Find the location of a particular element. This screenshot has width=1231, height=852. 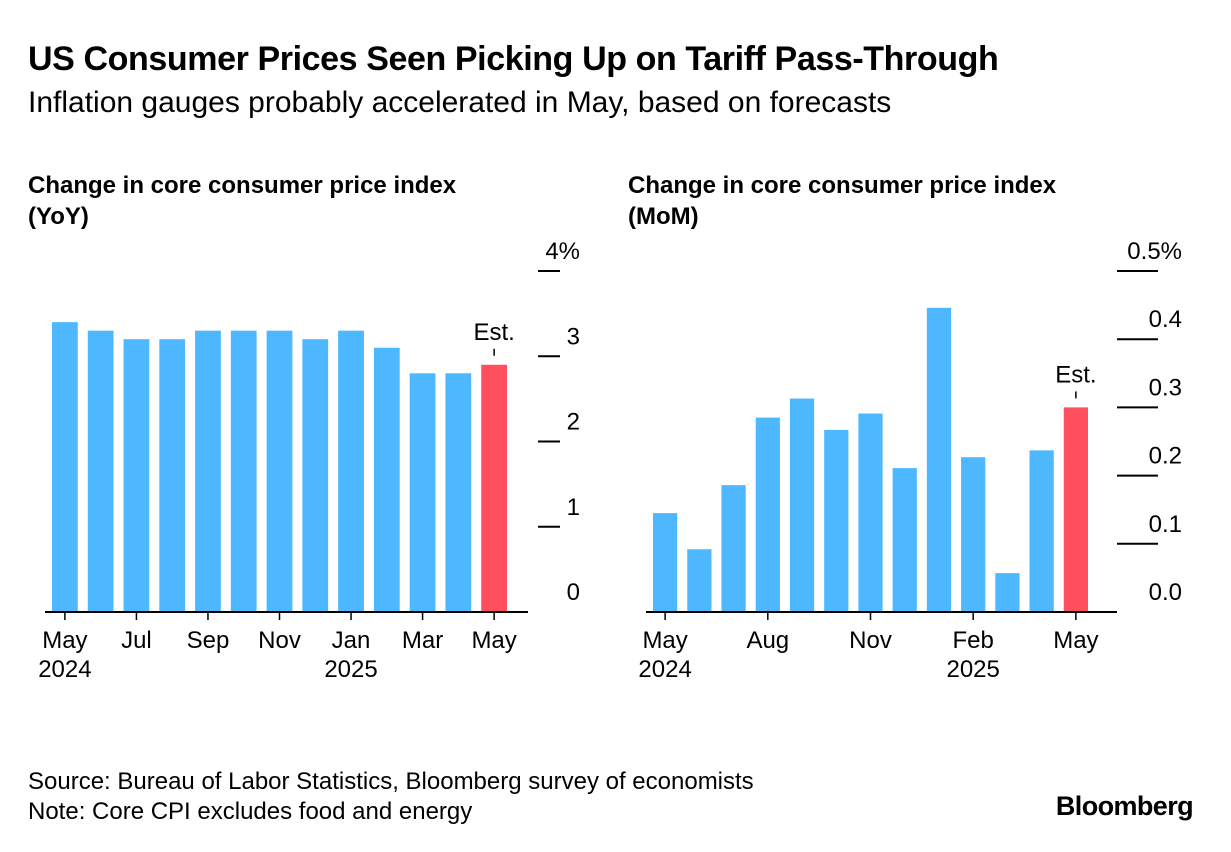

yoy-ytick-label: 1 is located at coordinates (573, 507).